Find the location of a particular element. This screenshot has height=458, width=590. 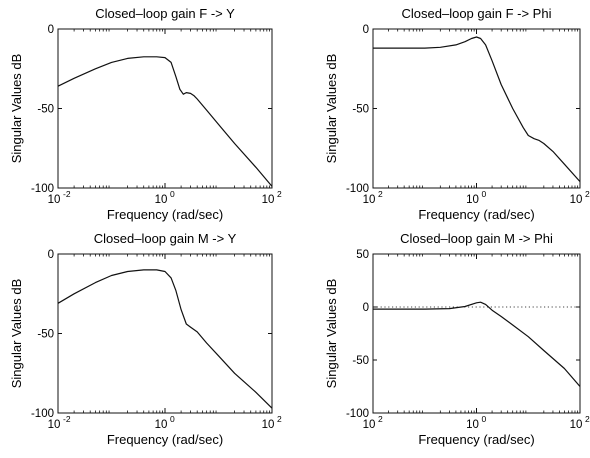

chart-title: Closed–loop gain F -> Phi is located at coordinates (477, 13).